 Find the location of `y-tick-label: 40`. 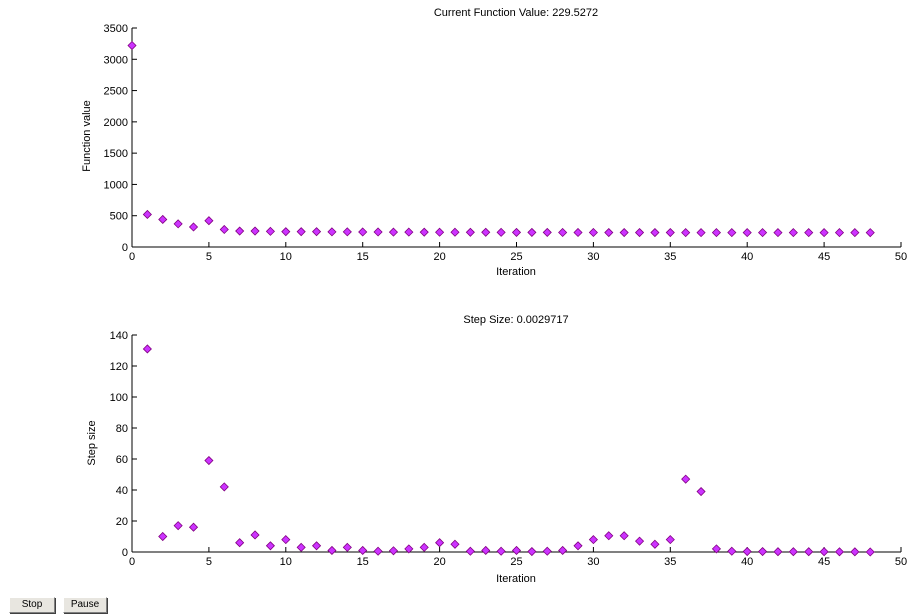

y-tick-label: 40 is located at coordinates (122, 491).